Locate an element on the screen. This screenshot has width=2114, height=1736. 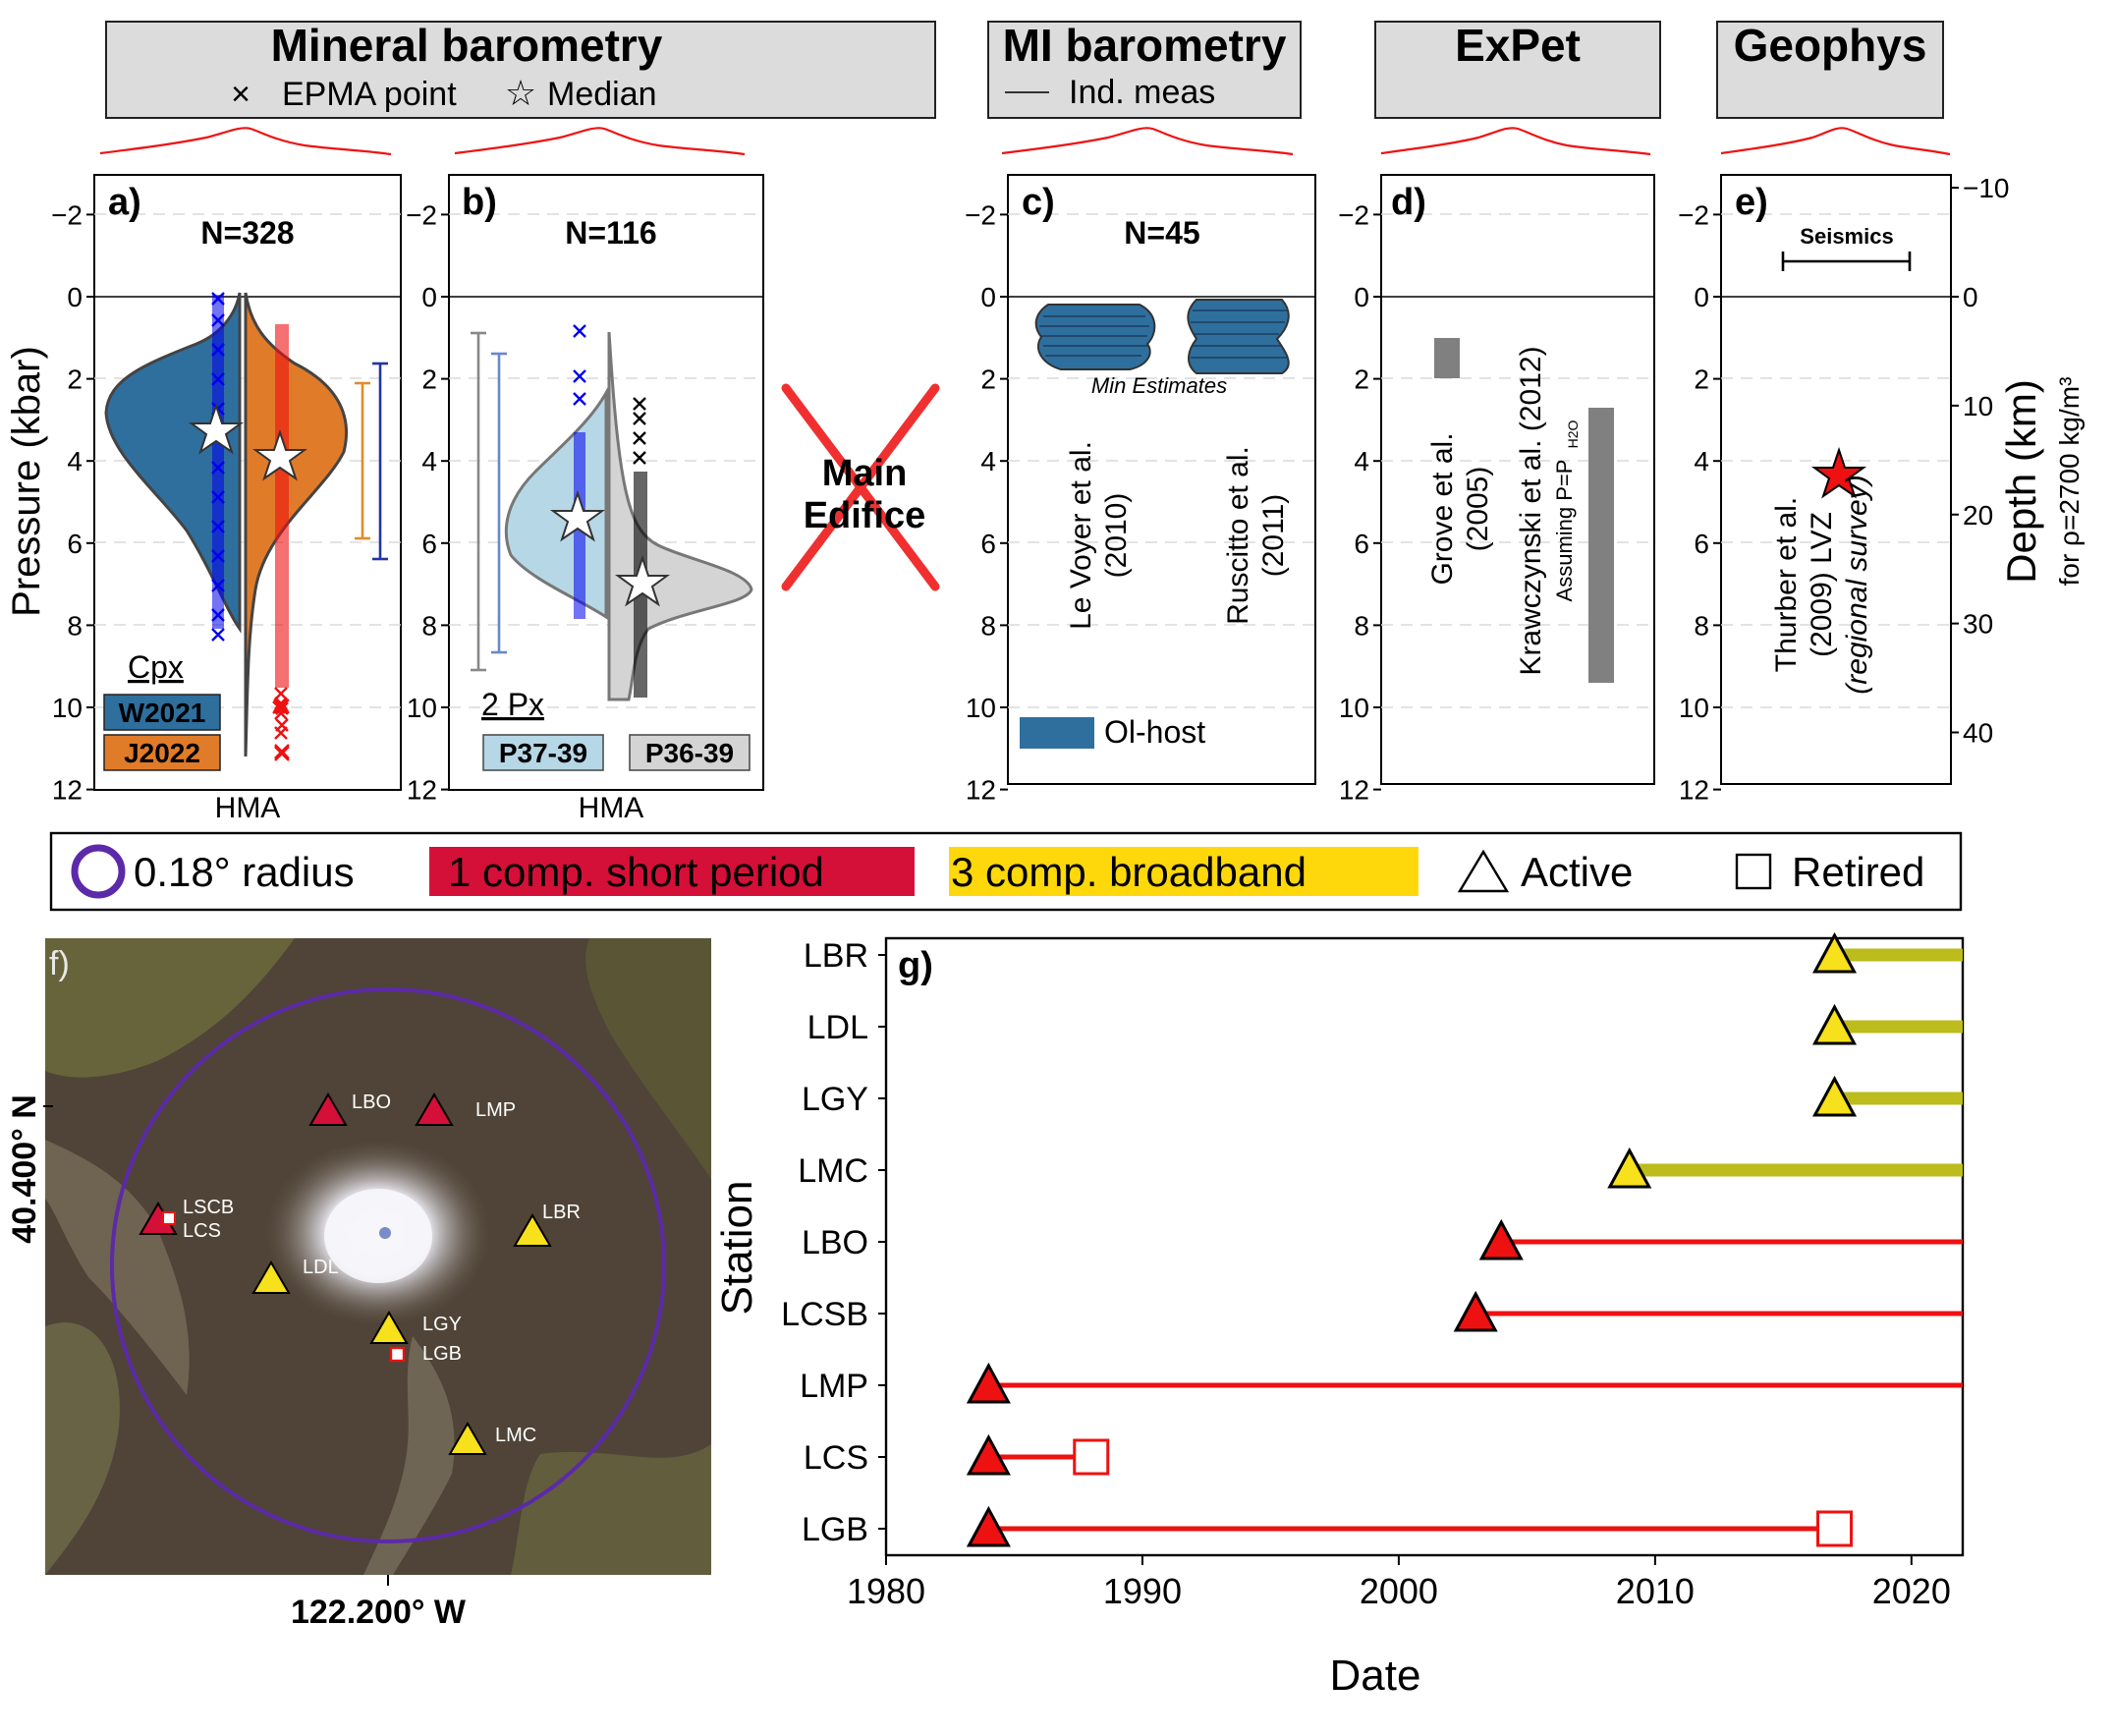
timeline-ytick-label: LMP is located at coordinates (834, 1386).